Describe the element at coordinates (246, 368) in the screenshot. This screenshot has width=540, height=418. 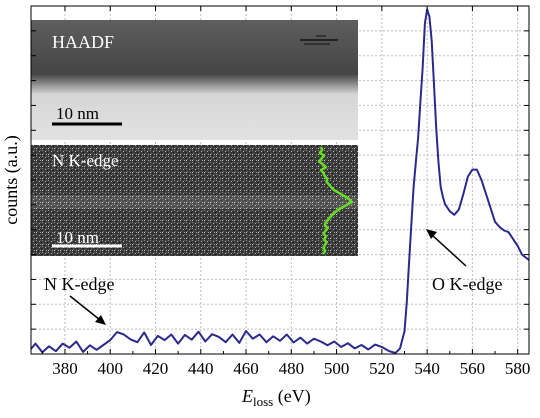
I see `x-tick-label: 460` at that location.